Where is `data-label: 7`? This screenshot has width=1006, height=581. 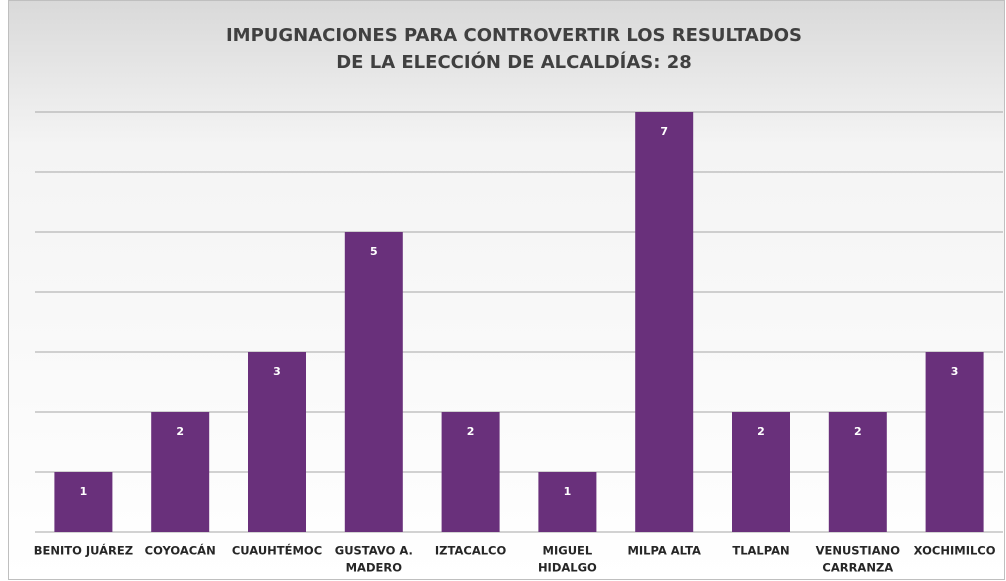 data-label: 7 is located at coordinates (664, 131).